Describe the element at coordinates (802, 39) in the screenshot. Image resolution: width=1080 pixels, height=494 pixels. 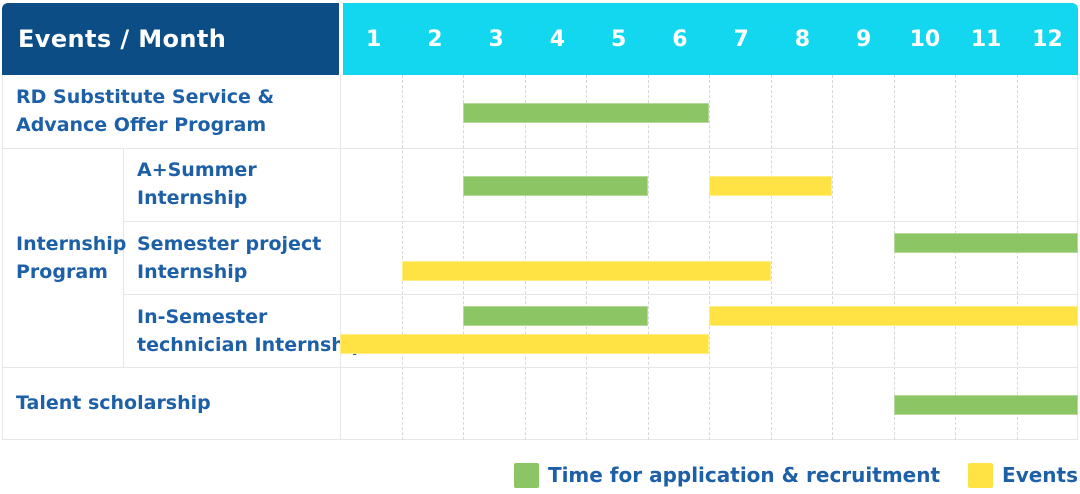
I see `month-header-cell-8: 8` at that location.